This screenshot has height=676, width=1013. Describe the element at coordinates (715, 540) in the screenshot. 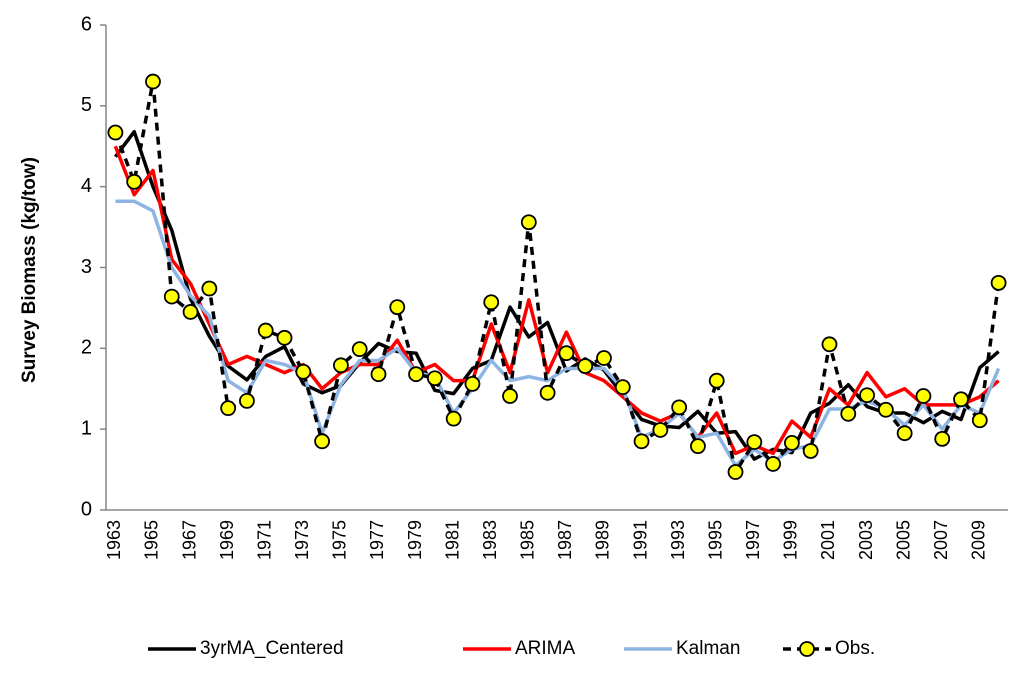

I see `x-tick-label: 1995` at that location.